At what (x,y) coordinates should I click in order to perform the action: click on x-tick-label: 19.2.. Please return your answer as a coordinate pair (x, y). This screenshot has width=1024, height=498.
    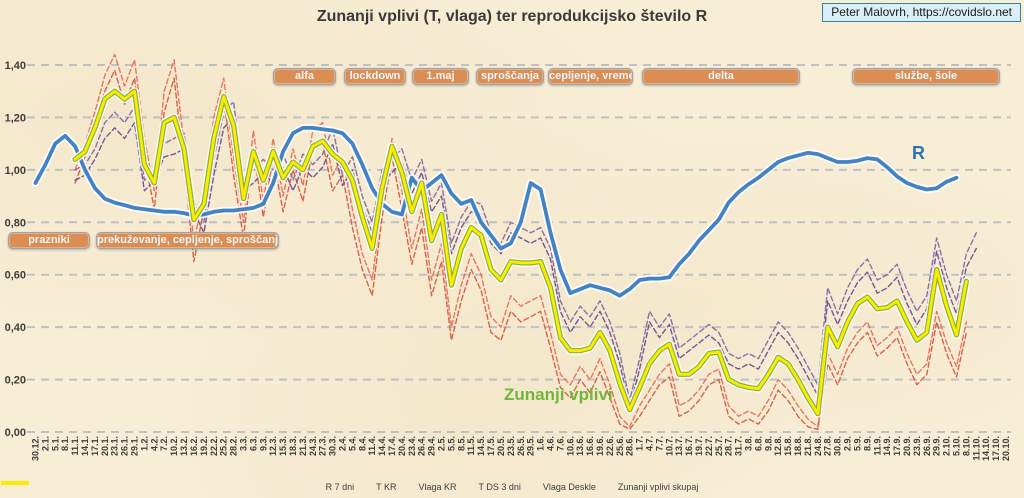
    Looking at the image, I should click on (204, 446).